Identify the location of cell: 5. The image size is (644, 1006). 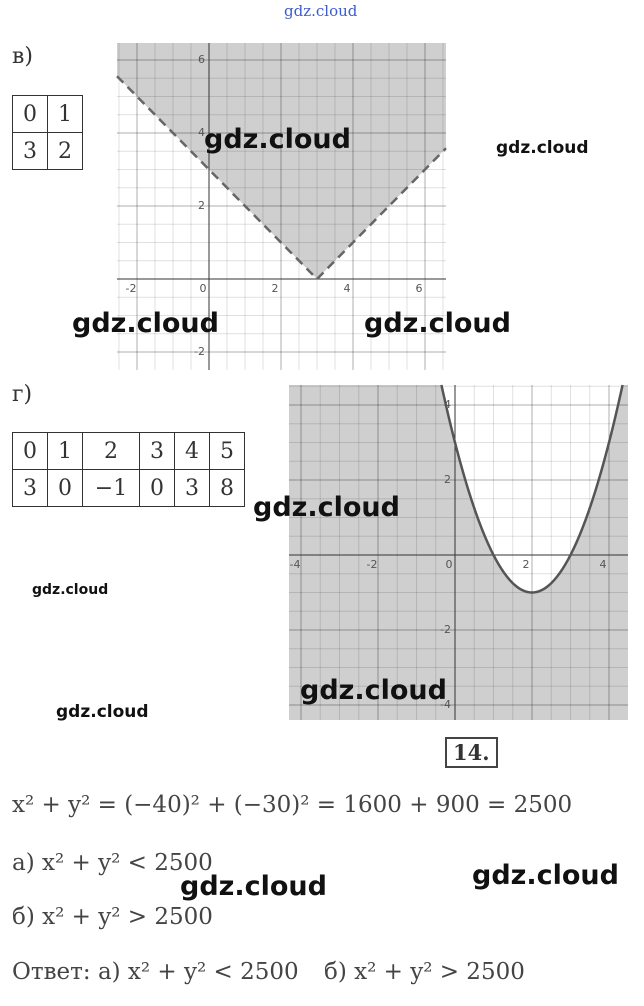
(227, 451).